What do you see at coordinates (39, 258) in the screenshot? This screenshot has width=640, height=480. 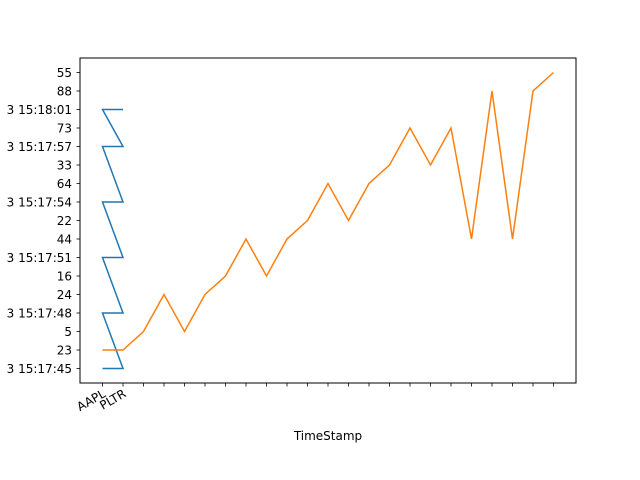 I see `y-tick-label: 3 15:17:51` at bounding box center [39, 258].